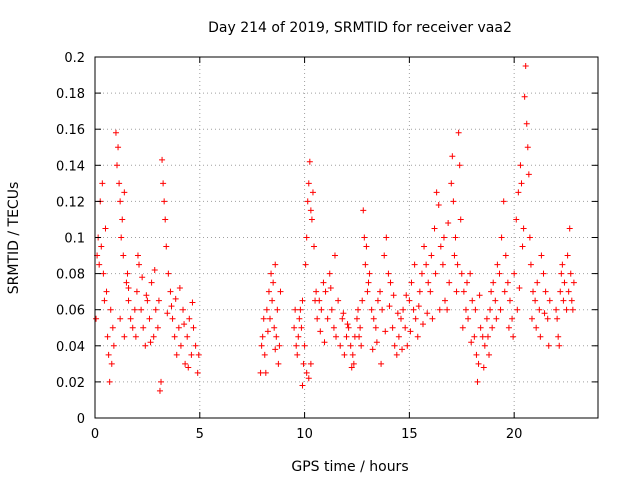  What do you see at coordinates (70, 311) in the screenshot?
I see `y-tick-label: 0.06` at bounding box center [70, 311].